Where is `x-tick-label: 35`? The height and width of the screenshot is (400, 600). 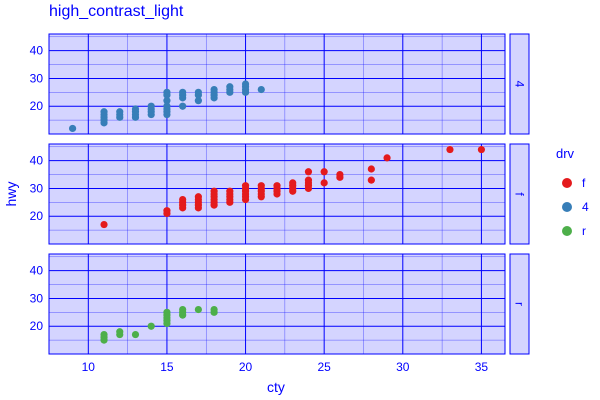
x-tick-label: 35 is located at coordinates (482, 367).